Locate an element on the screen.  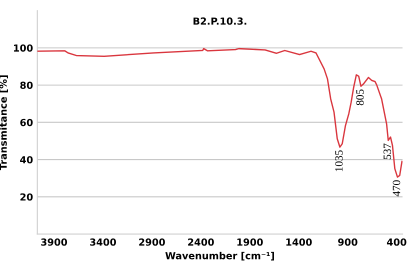
y-tick-label: 60 is located at coordinates (26, 122).